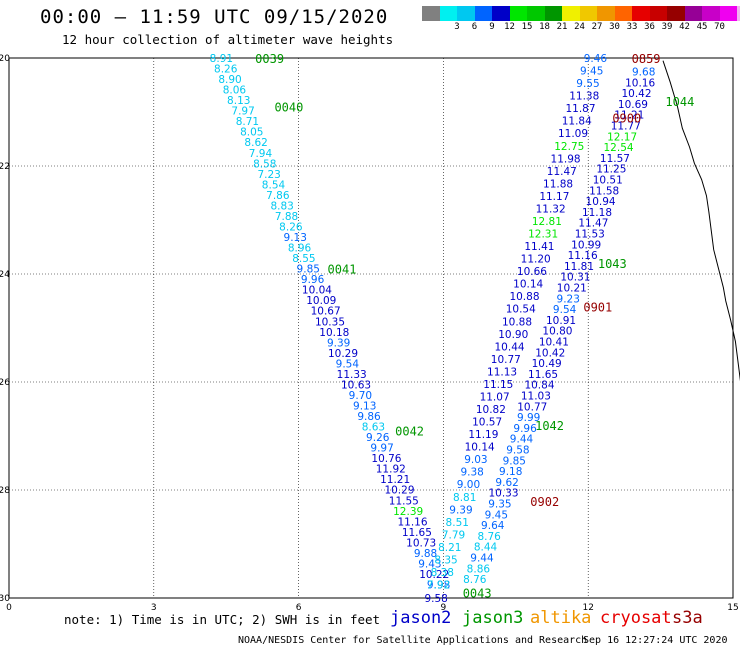  I want to click on wave-height-value: 11.98, so click(566, 159).